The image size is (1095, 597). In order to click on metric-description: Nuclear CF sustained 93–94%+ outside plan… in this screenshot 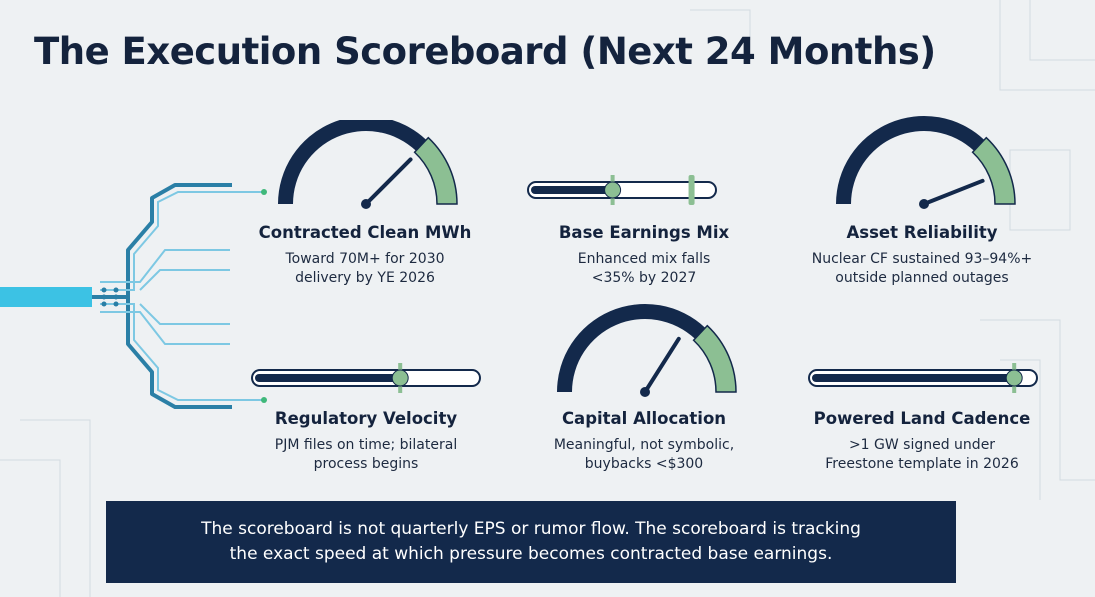, I will do `click(922, 268)`.